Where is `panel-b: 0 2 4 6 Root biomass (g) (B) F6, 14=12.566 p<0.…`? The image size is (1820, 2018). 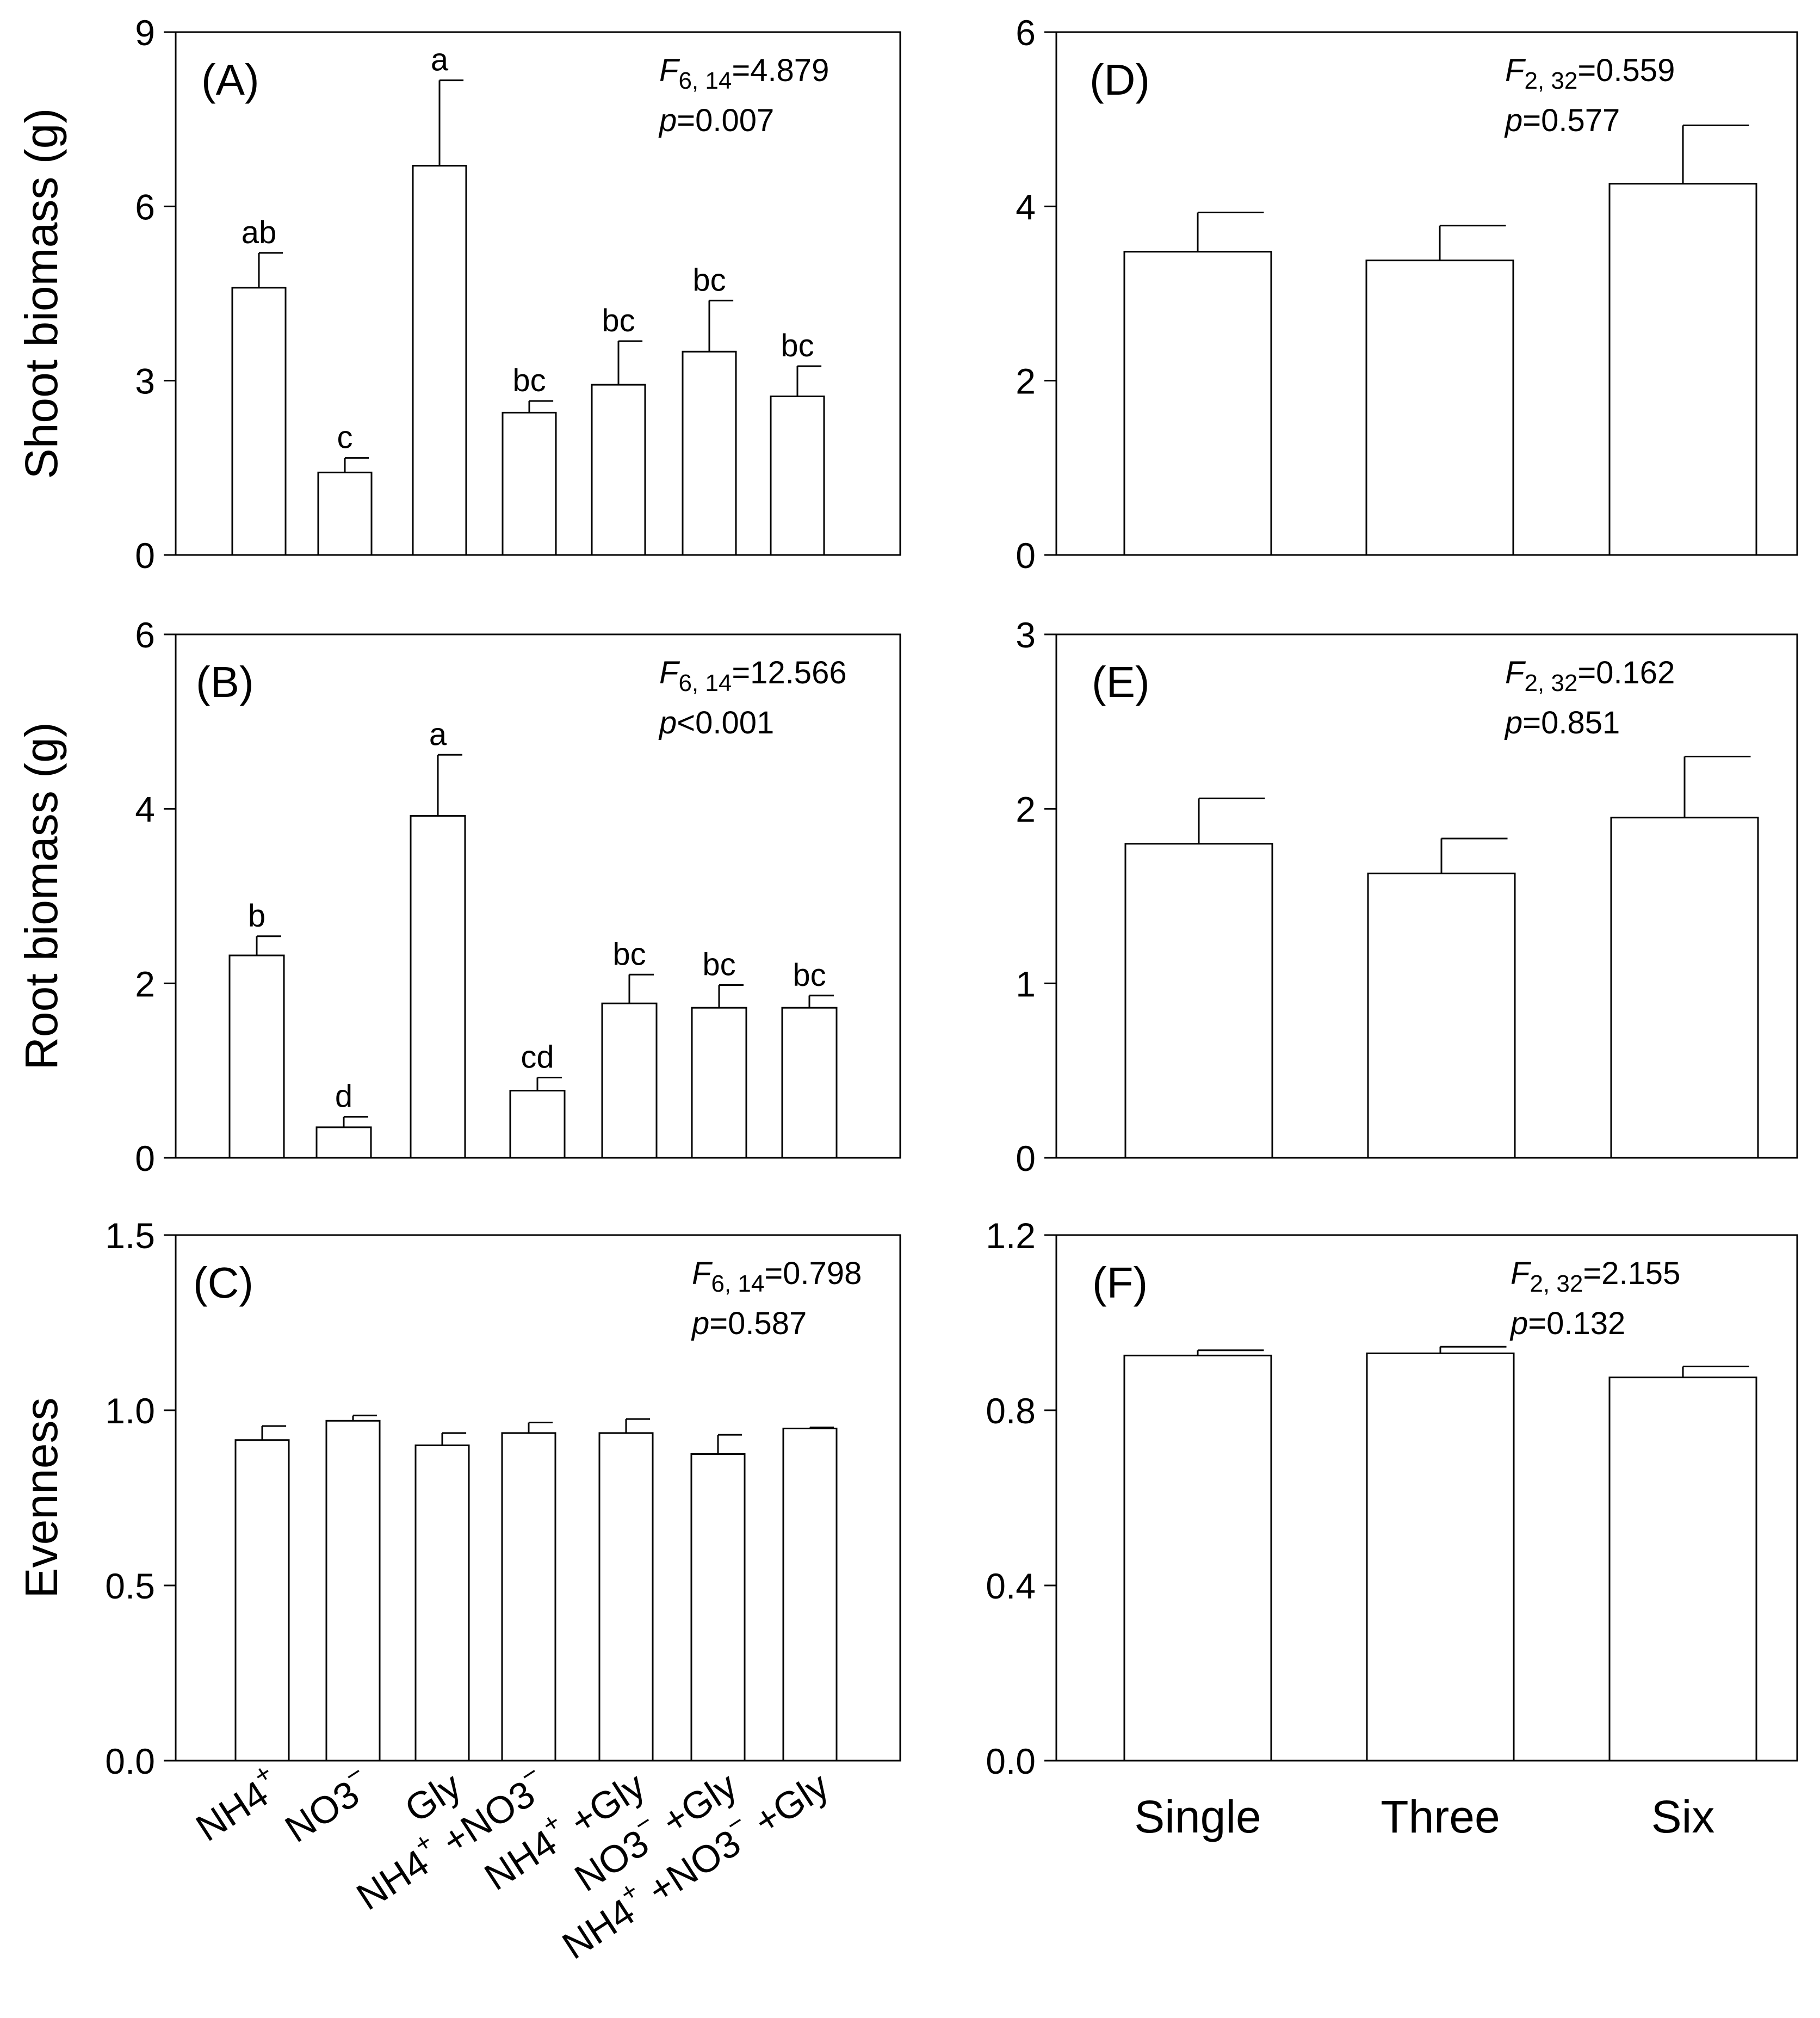 panel-b: 0 2 4 6 Root biomass (g) (B) F6, 14=12.566 p<0.… is located at coordinates (458, 897).